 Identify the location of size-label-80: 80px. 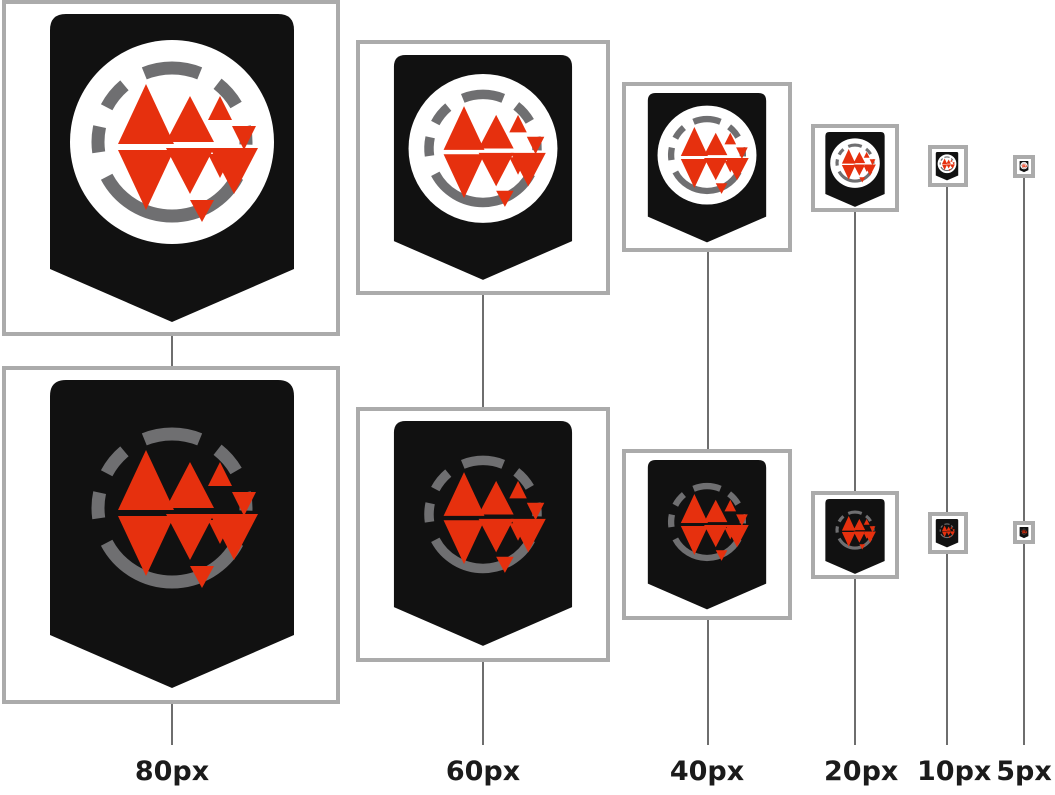
(172, 771).